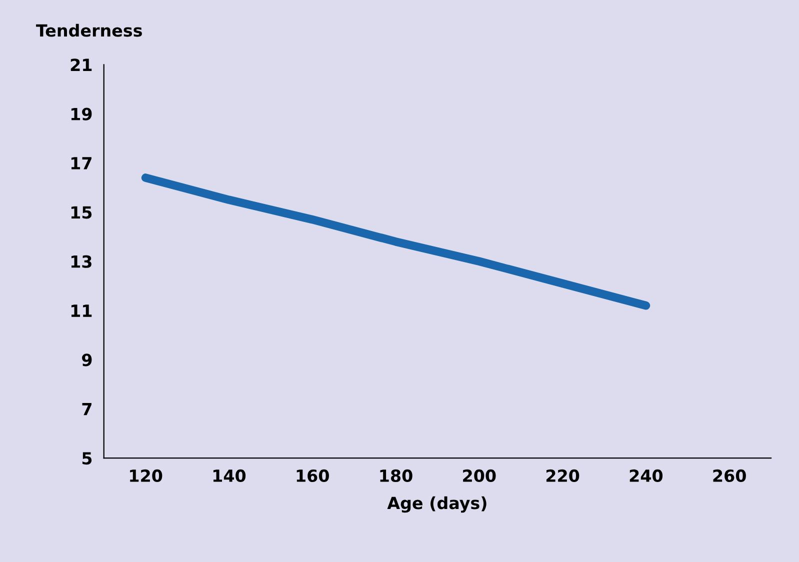 The width and height of the screenshot is (799, 562). What do you see at coordinates (87, 458) in the screenshot?
I see `y-tick-label: 5` at bounding box center [87, 458].